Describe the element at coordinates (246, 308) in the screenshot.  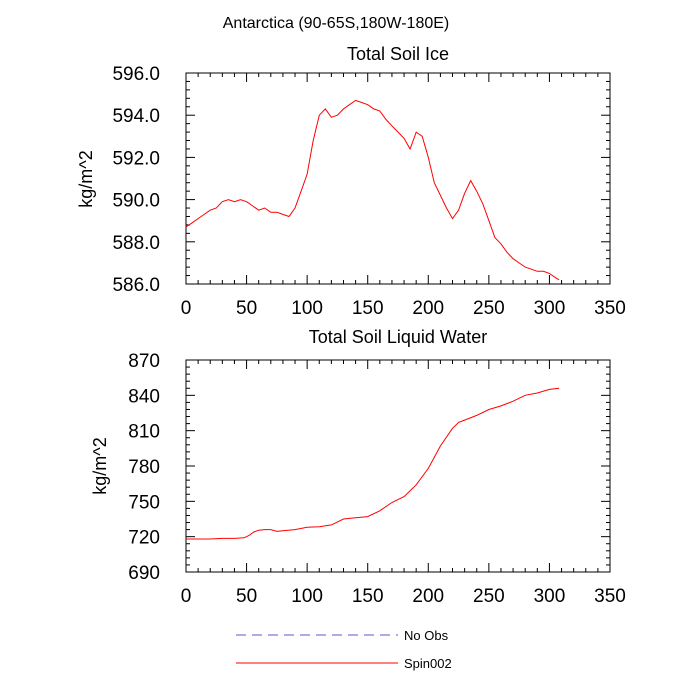
I see `soil-ice-x-tick-label: 50` at that location.